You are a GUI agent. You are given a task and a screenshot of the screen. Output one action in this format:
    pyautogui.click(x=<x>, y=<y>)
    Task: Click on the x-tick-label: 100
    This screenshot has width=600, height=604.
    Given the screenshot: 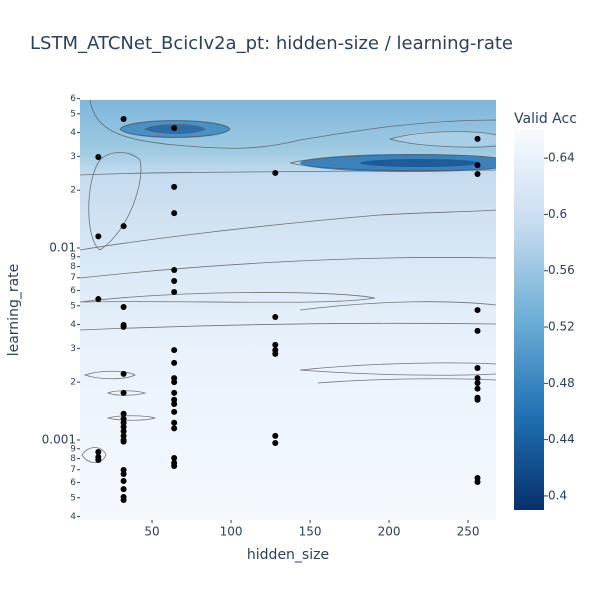 What is the action you would take?
    pyautogui.click(x=231, y=532)
    